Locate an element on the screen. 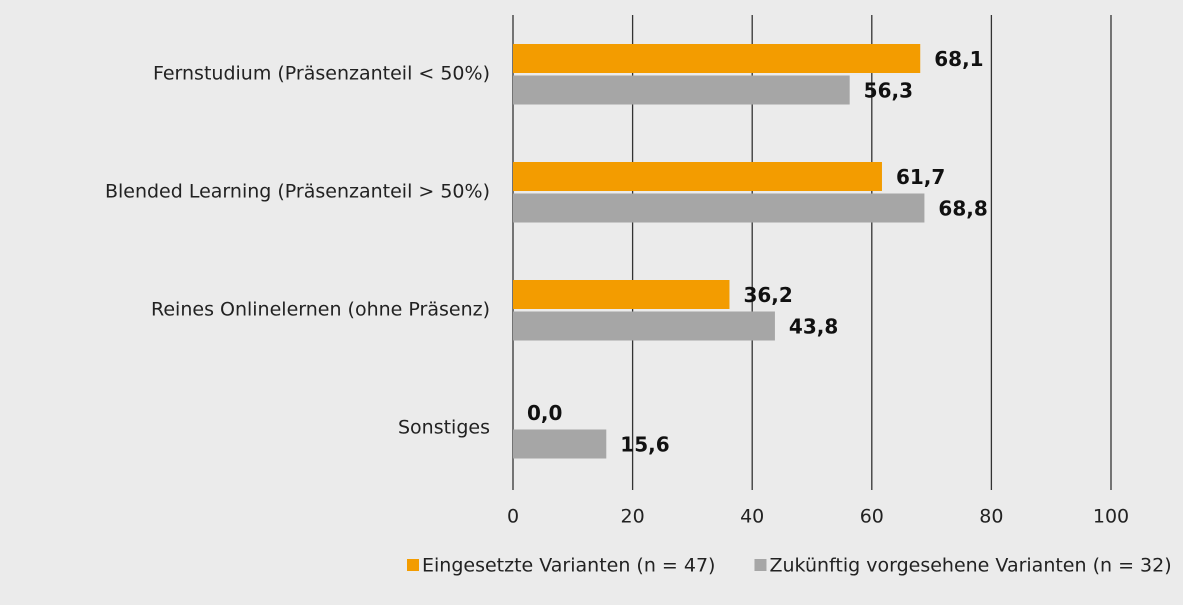 The height and width of the screenshot is (605, 1183). value-label: 61,7 is located at coordinates (920, 177).